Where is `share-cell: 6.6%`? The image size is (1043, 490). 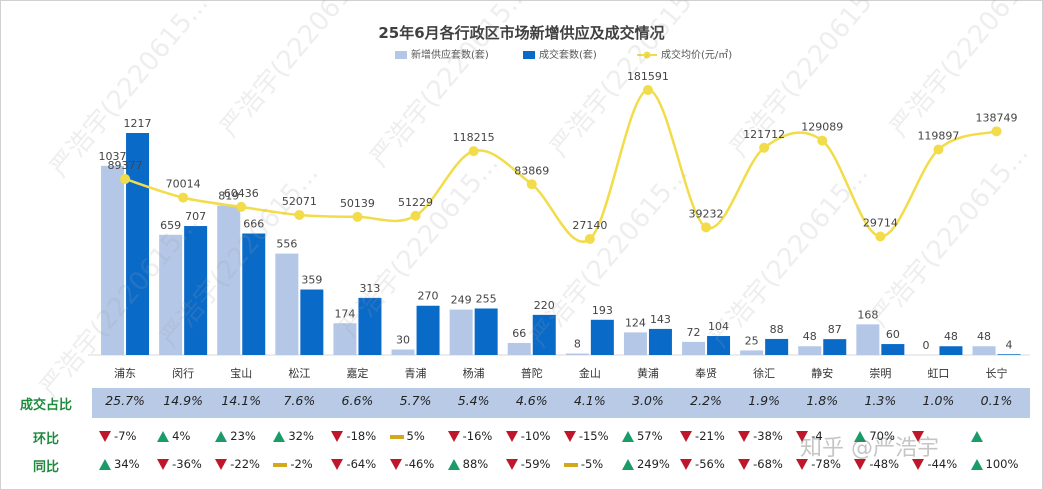
share-cell: 6.6% is located at coordinates (357, 400).